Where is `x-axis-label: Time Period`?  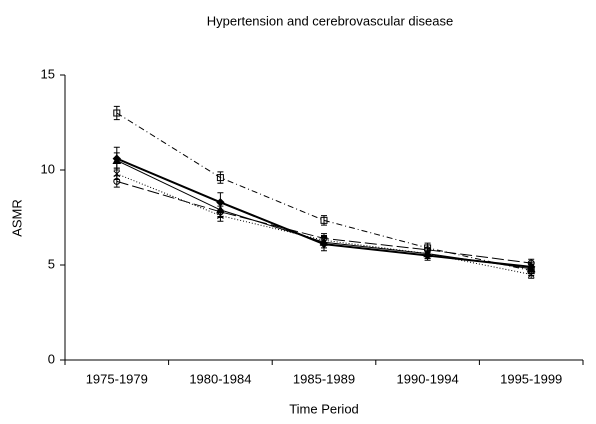
x-axis-label: Time Period is located at coordinates (324, 408).